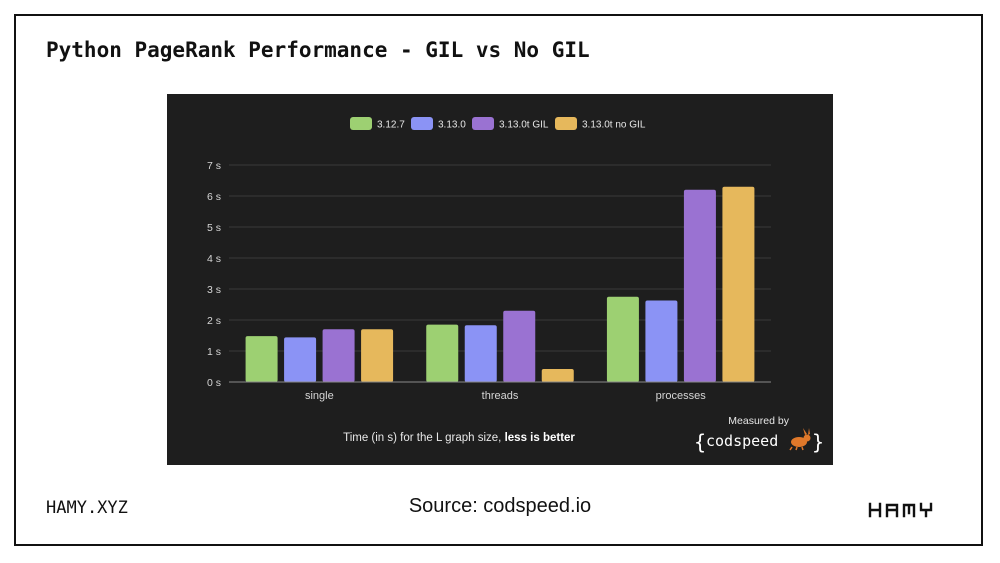 The image size is (1000, 563). I want to click on chart-caption-bold: less is better, so click(540, 438).